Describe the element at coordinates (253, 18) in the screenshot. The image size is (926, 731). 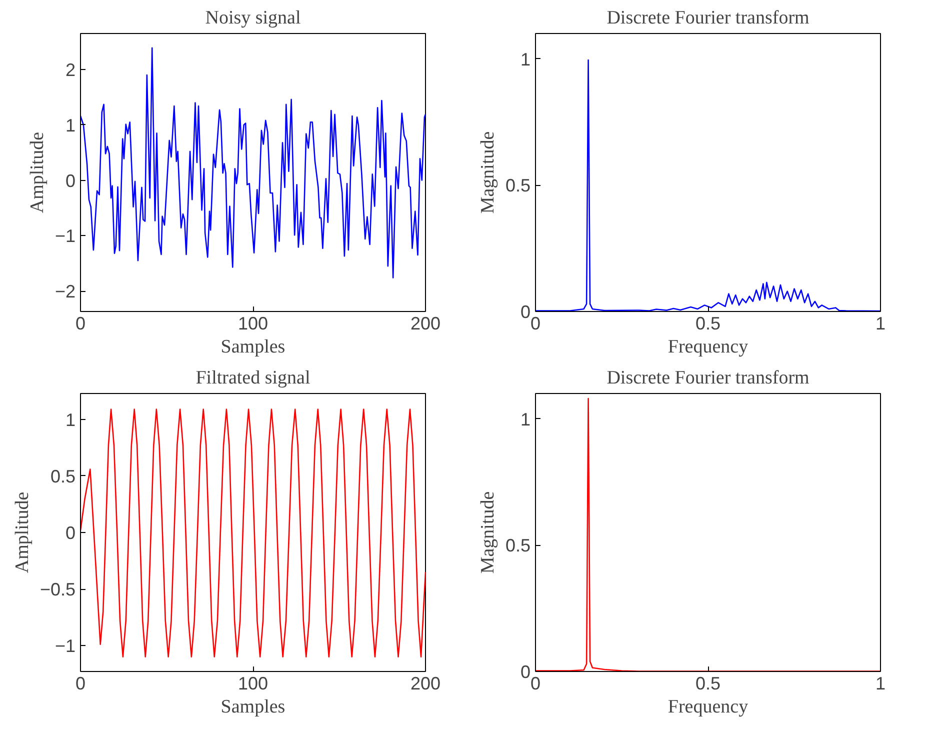
I see `chart-title: Noisy signal` at that location.